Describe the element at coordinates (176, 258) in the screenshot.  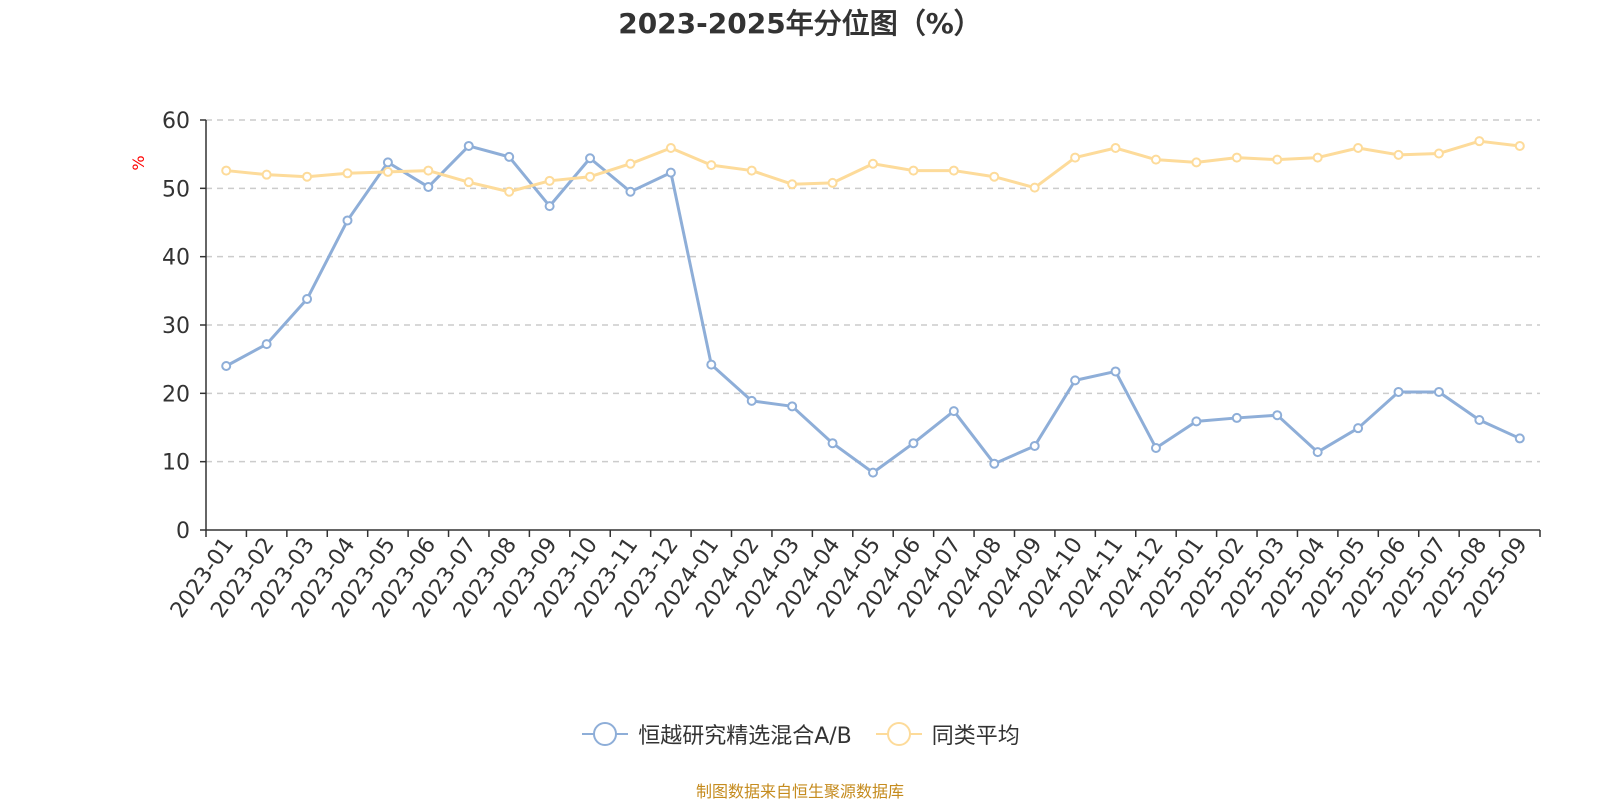
I see `y-tick-label: 40` at that location.